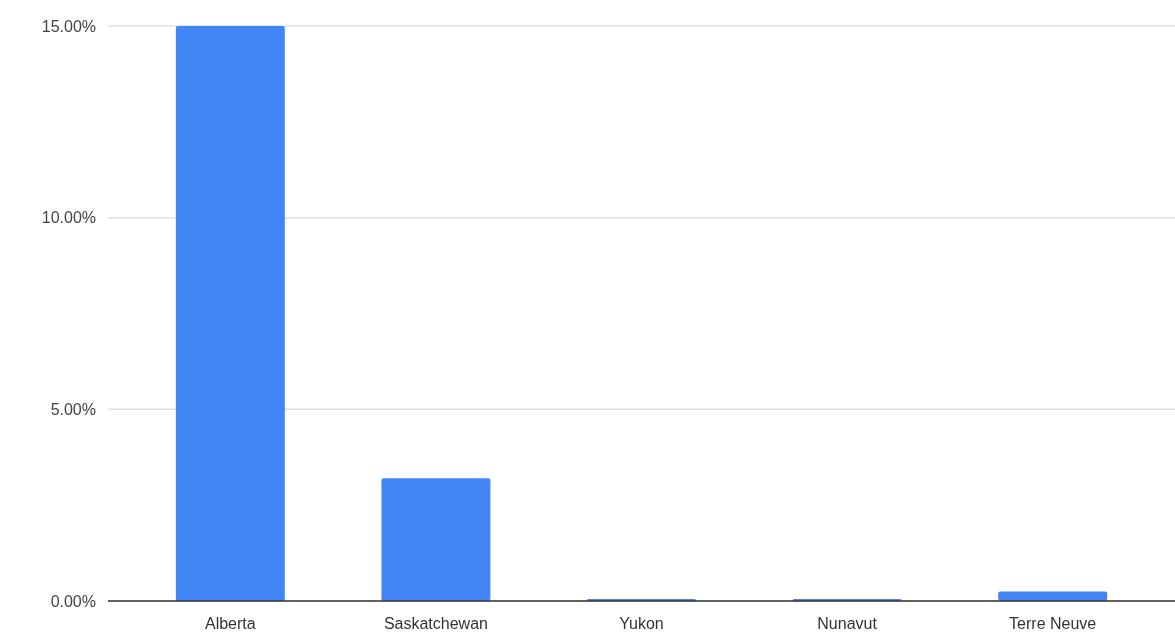 The height and width of the screenshot is (639, 1175). I want to click on x-tick-label: Alberta, so click(230, 623).